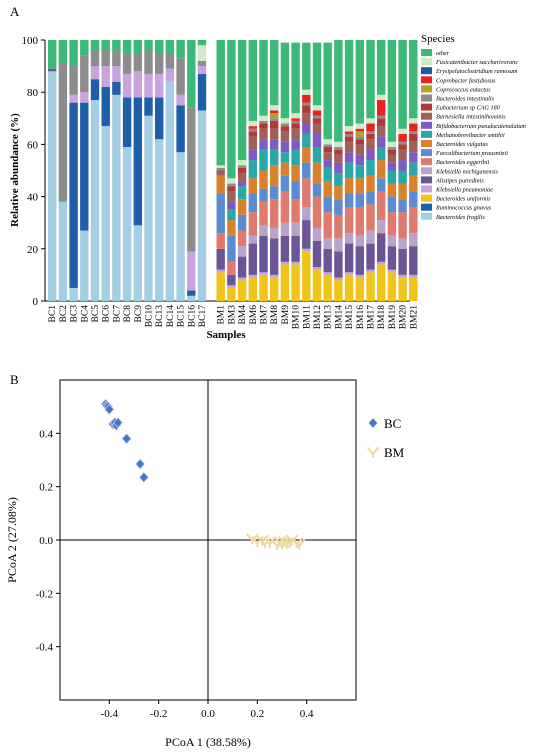  I want to click on bar-x-tick-label: BC7, so click(117, 314).